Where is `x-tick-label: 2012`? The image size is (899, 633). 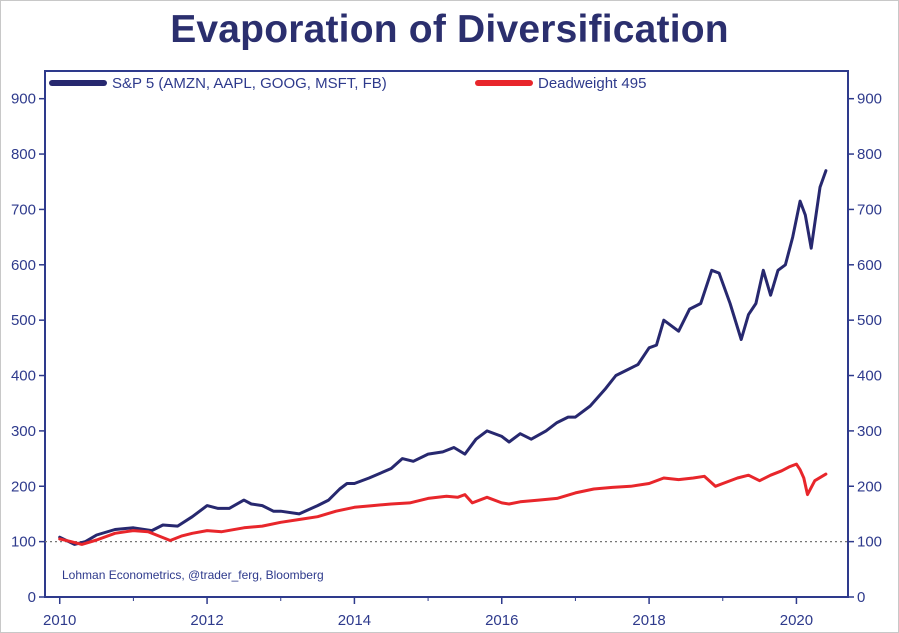 x-tick-label: 2012 is located at coordinates (206, 620).